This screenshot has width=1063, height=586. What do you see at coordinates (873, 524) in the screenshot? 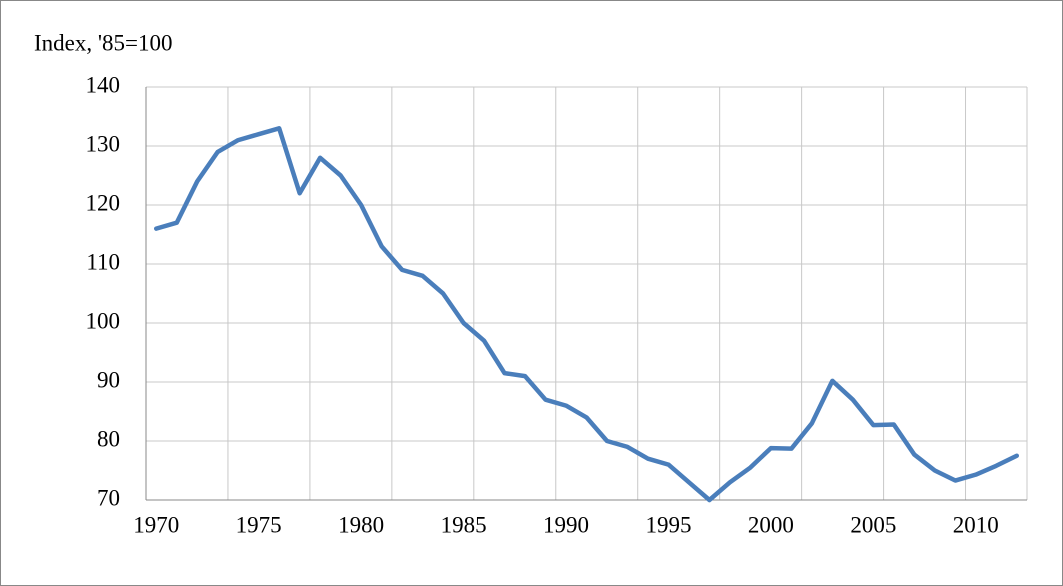
I see `x-tick-label: 2005` at bounding box center [873, 524].